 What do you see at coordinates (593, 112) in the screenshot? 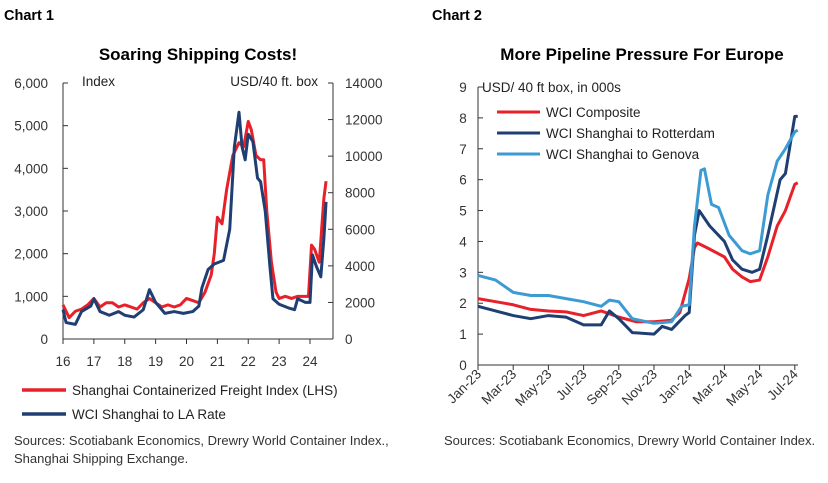
I see `legend-label-composite: WCI Composite` at bounding box center [593, 112].